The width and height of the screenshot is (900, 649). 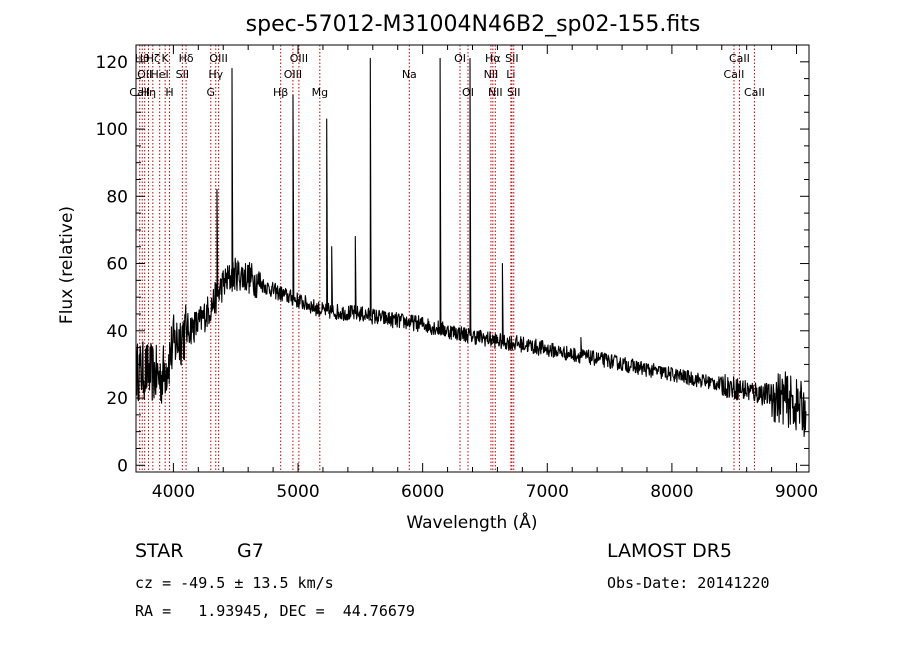 I want to click on line-marker-label-19: OI, so click(x=468, y=92).